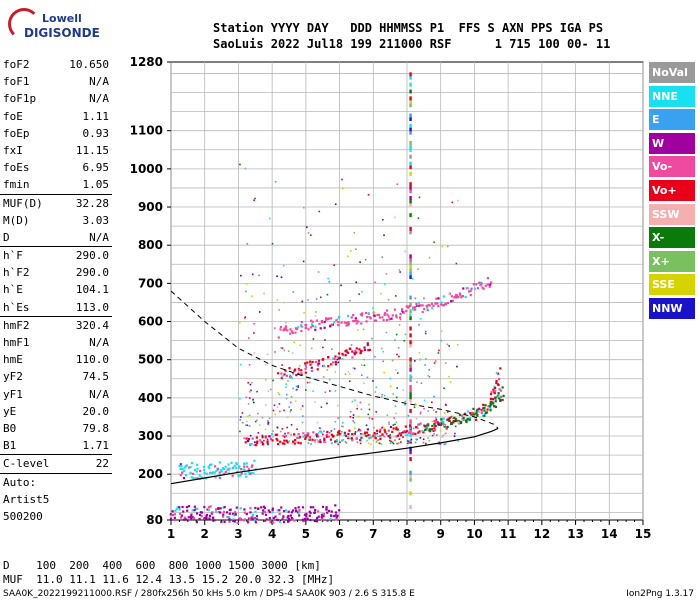 The width and height of the screenshot is (700, 600). I want to click on legend-item: NoVal, so click(672, 72).